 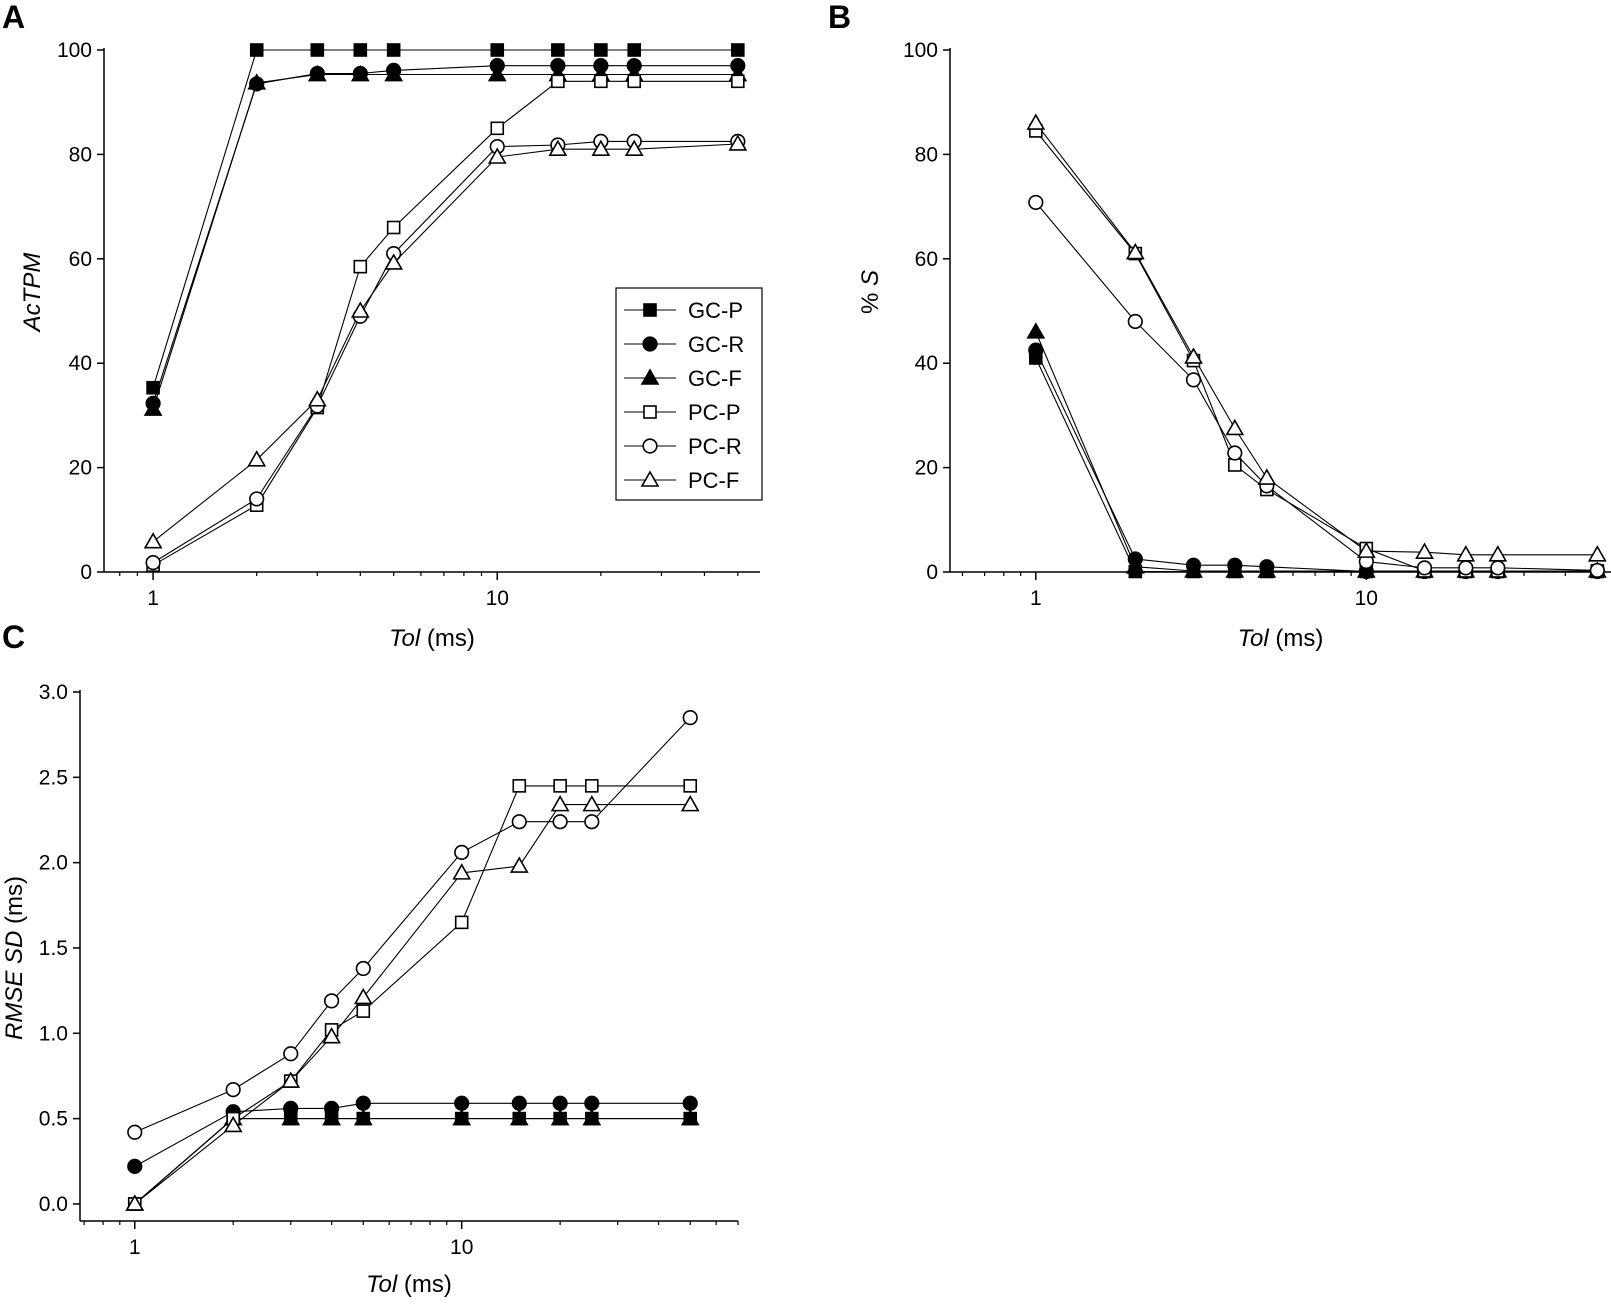 What do you see at coordinates (447, 638) in the screenshot?
I see `x-axis-title-unit: (ms)` at bounding box center [447, 638].